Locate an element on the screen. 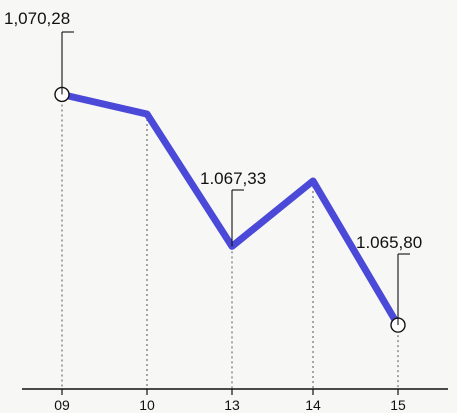 Image resolution: width=457 pixels, height=413 pixels. x-tick-label-15: 15 is located at coordinates (398, 405).